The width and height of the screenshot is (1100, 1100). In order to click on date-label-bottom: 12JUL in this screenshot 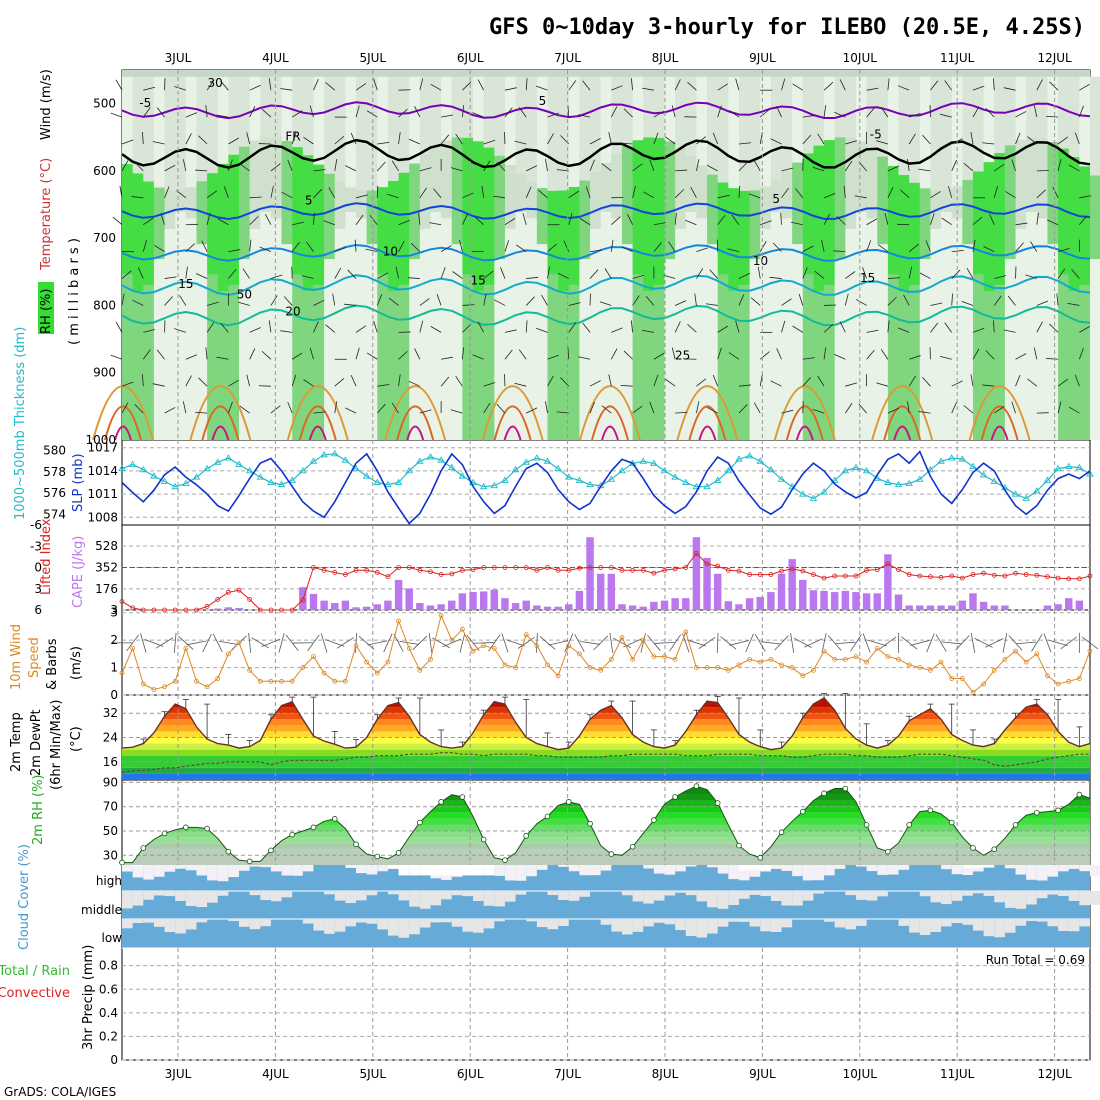, I will do `click(1054, 1074)`.